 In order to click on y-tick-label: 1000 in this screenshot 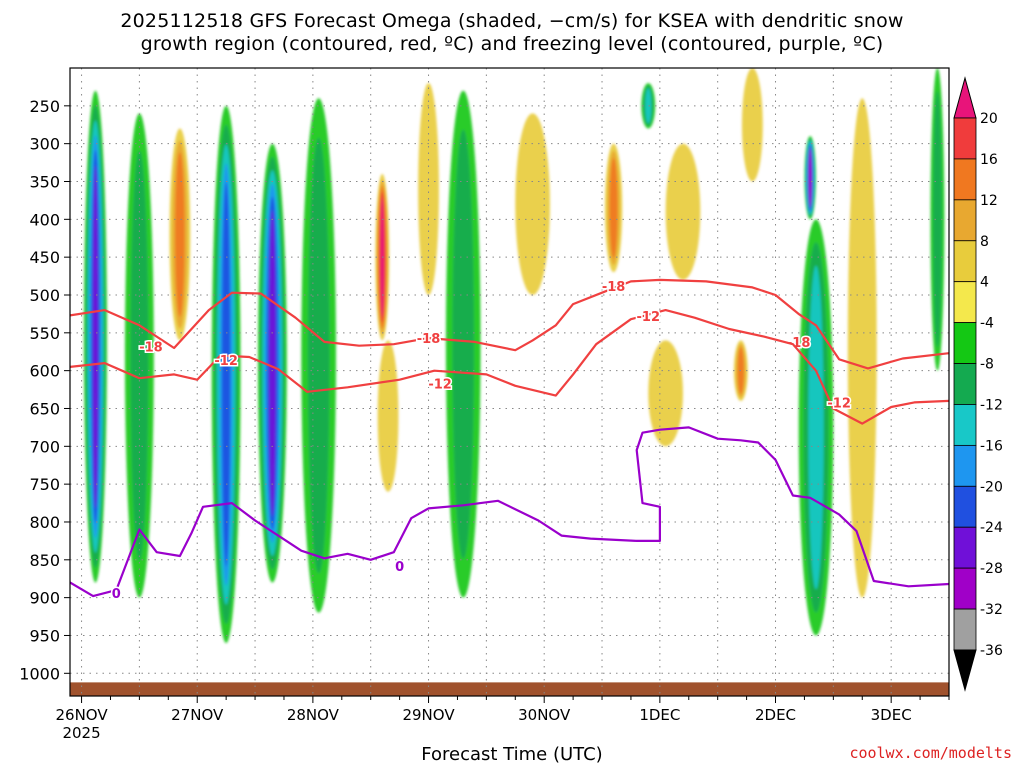, I will do `click(39, 673)`.